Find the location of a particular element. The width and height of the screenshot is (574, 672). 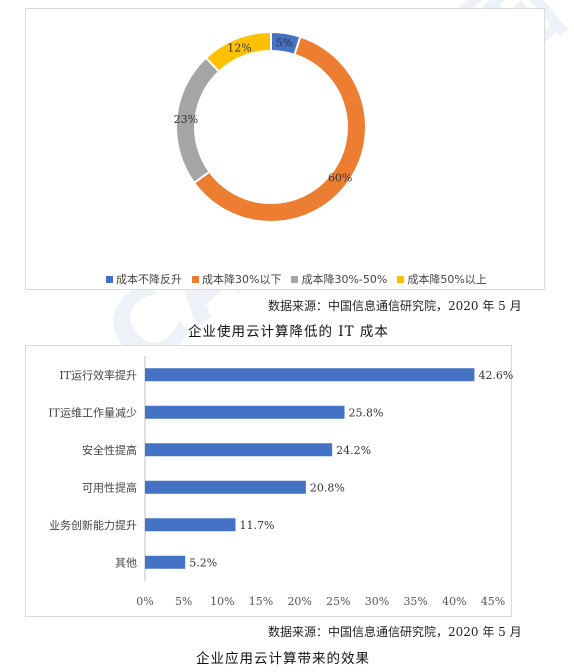

x-tick-label-9: 45% is located at coordinates (493, 601).